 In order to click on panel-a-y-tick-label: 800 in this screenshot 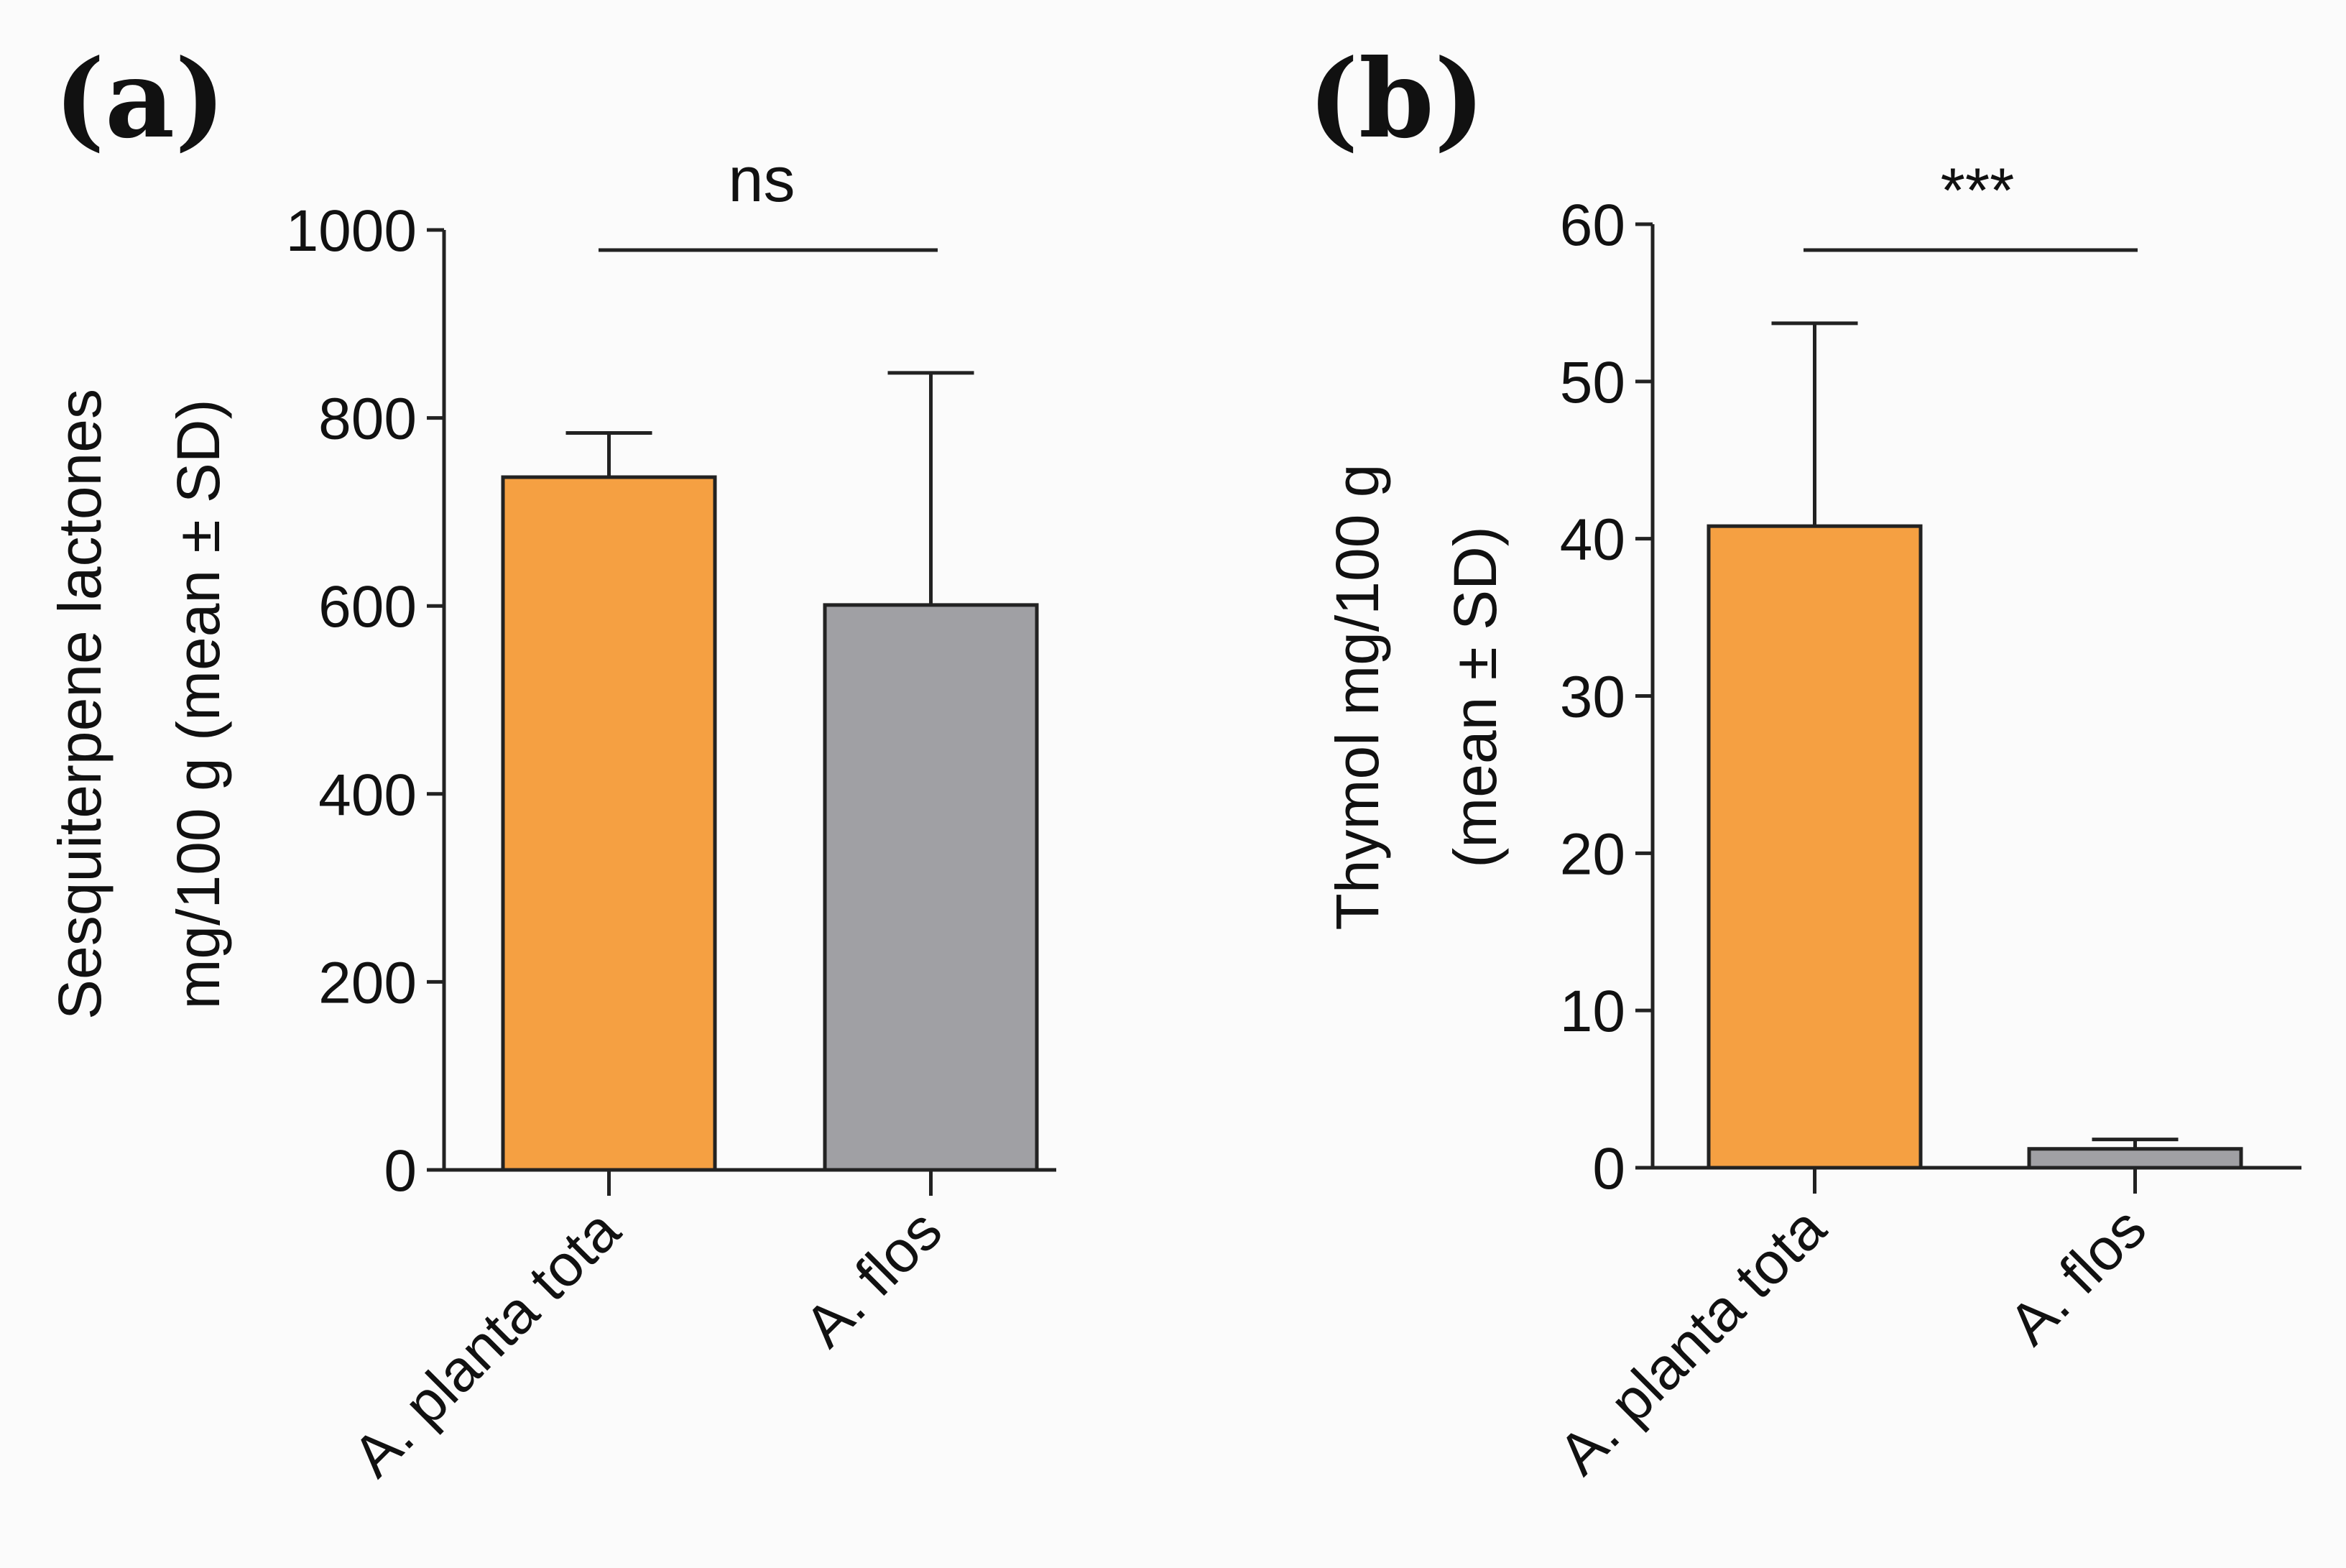, I will do `click(367, 419)`.